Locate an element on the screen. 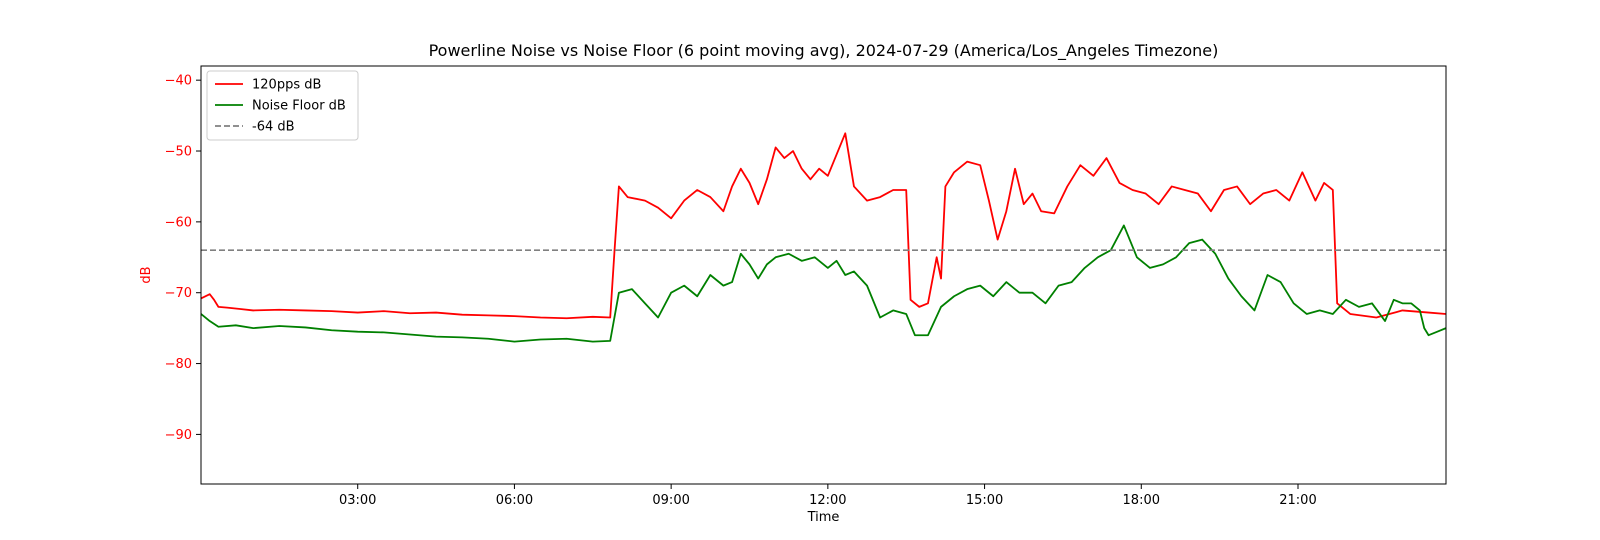 The width and height of the screenshot is (1600, 540). y-tick-label-0: −40 is located at coordinates (178, 81).